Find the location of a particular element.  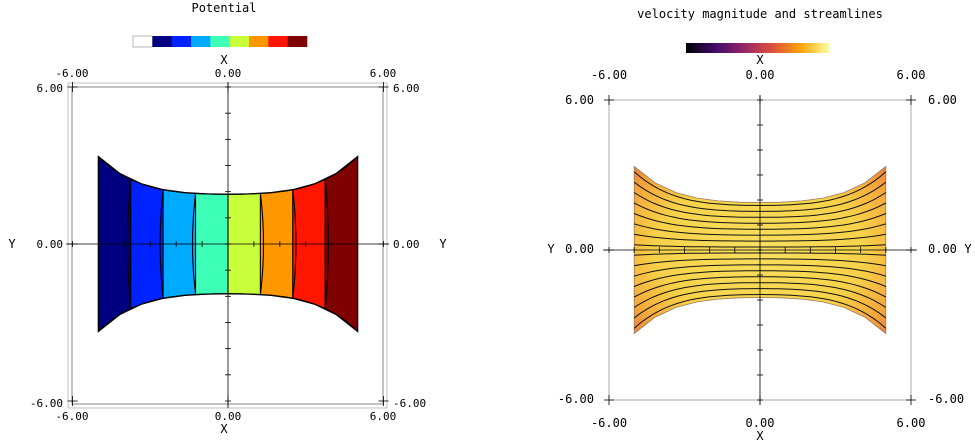

chart-title: velocity magnitude and streamlines is located at coordinates (760, 14).